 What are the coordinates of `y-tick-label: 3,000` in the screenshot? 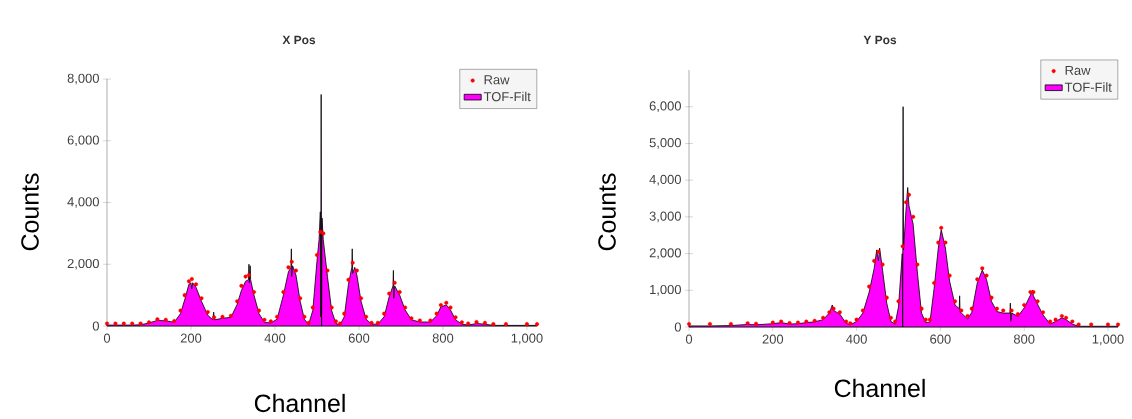 It's located at (665, 217).